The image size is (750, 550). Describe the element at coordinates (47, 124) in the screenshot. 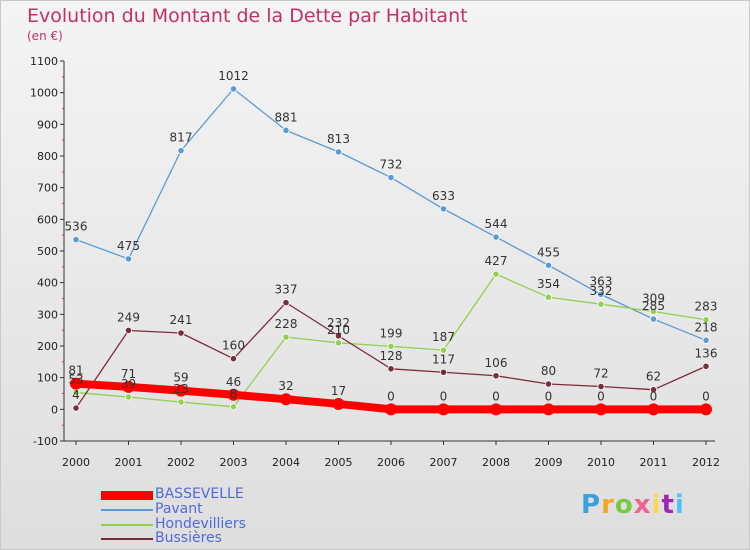

I see `y-tick-label: 900` at that location.